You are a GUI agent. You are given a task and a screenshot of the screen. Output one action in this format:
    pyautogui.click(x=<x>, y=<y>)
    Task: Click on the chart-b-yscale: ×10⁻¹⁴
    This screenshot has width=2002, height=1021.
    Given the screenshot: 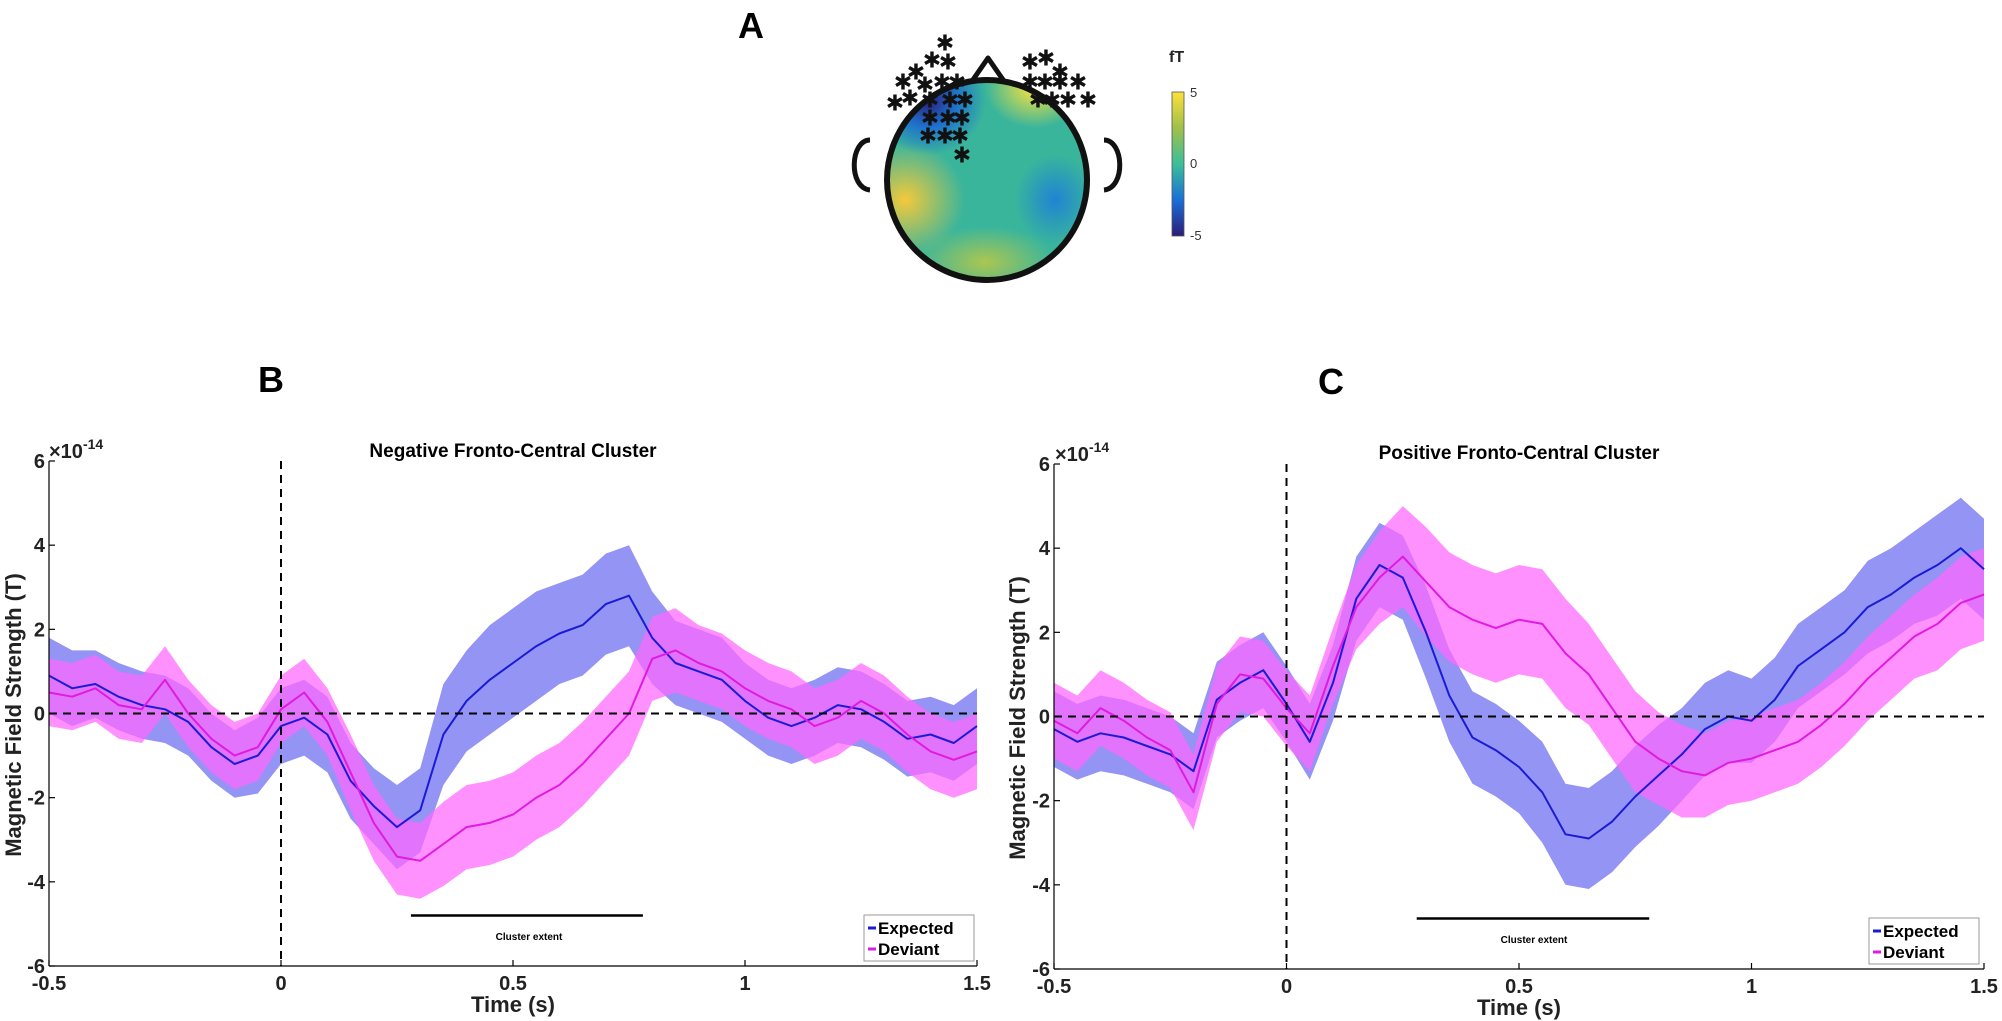 What is the action you would take?
    pyautogui.click(x=76, y=449)
    